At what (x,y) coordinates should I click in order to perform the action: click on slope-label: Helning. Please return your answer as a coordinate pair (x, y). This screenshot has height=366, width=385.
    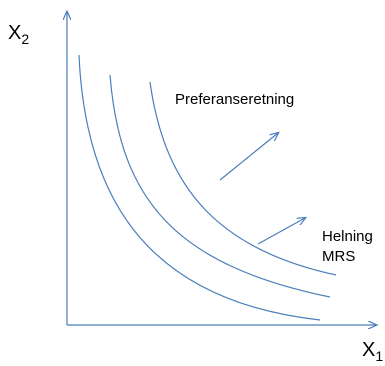
    Looking at the image, I should click on (347, 236).